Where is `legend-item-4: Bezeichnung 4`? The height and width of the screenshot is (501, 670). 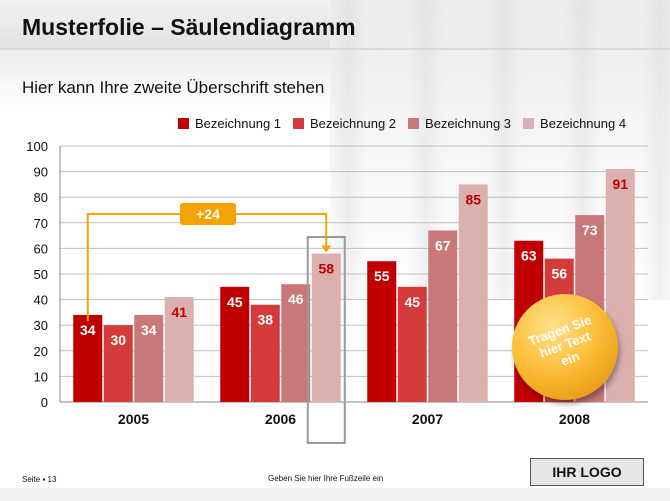 legend-item-4: Bezeichnung 4 is located at coordinates (574, 123).